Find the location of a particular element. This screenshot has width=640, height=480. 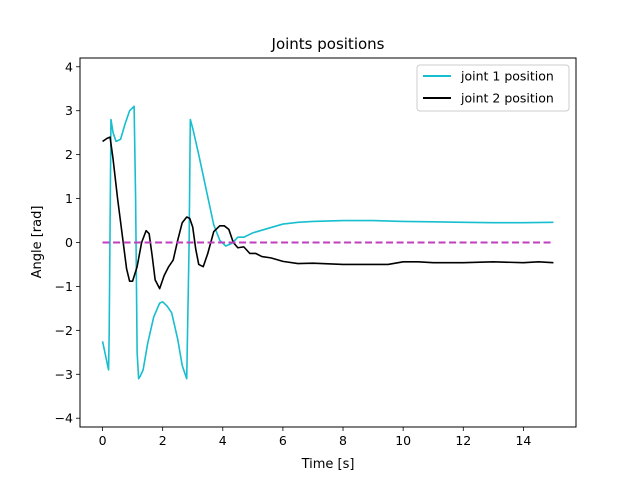

x-tick-label: 0 is located at coordinates (103, 440).